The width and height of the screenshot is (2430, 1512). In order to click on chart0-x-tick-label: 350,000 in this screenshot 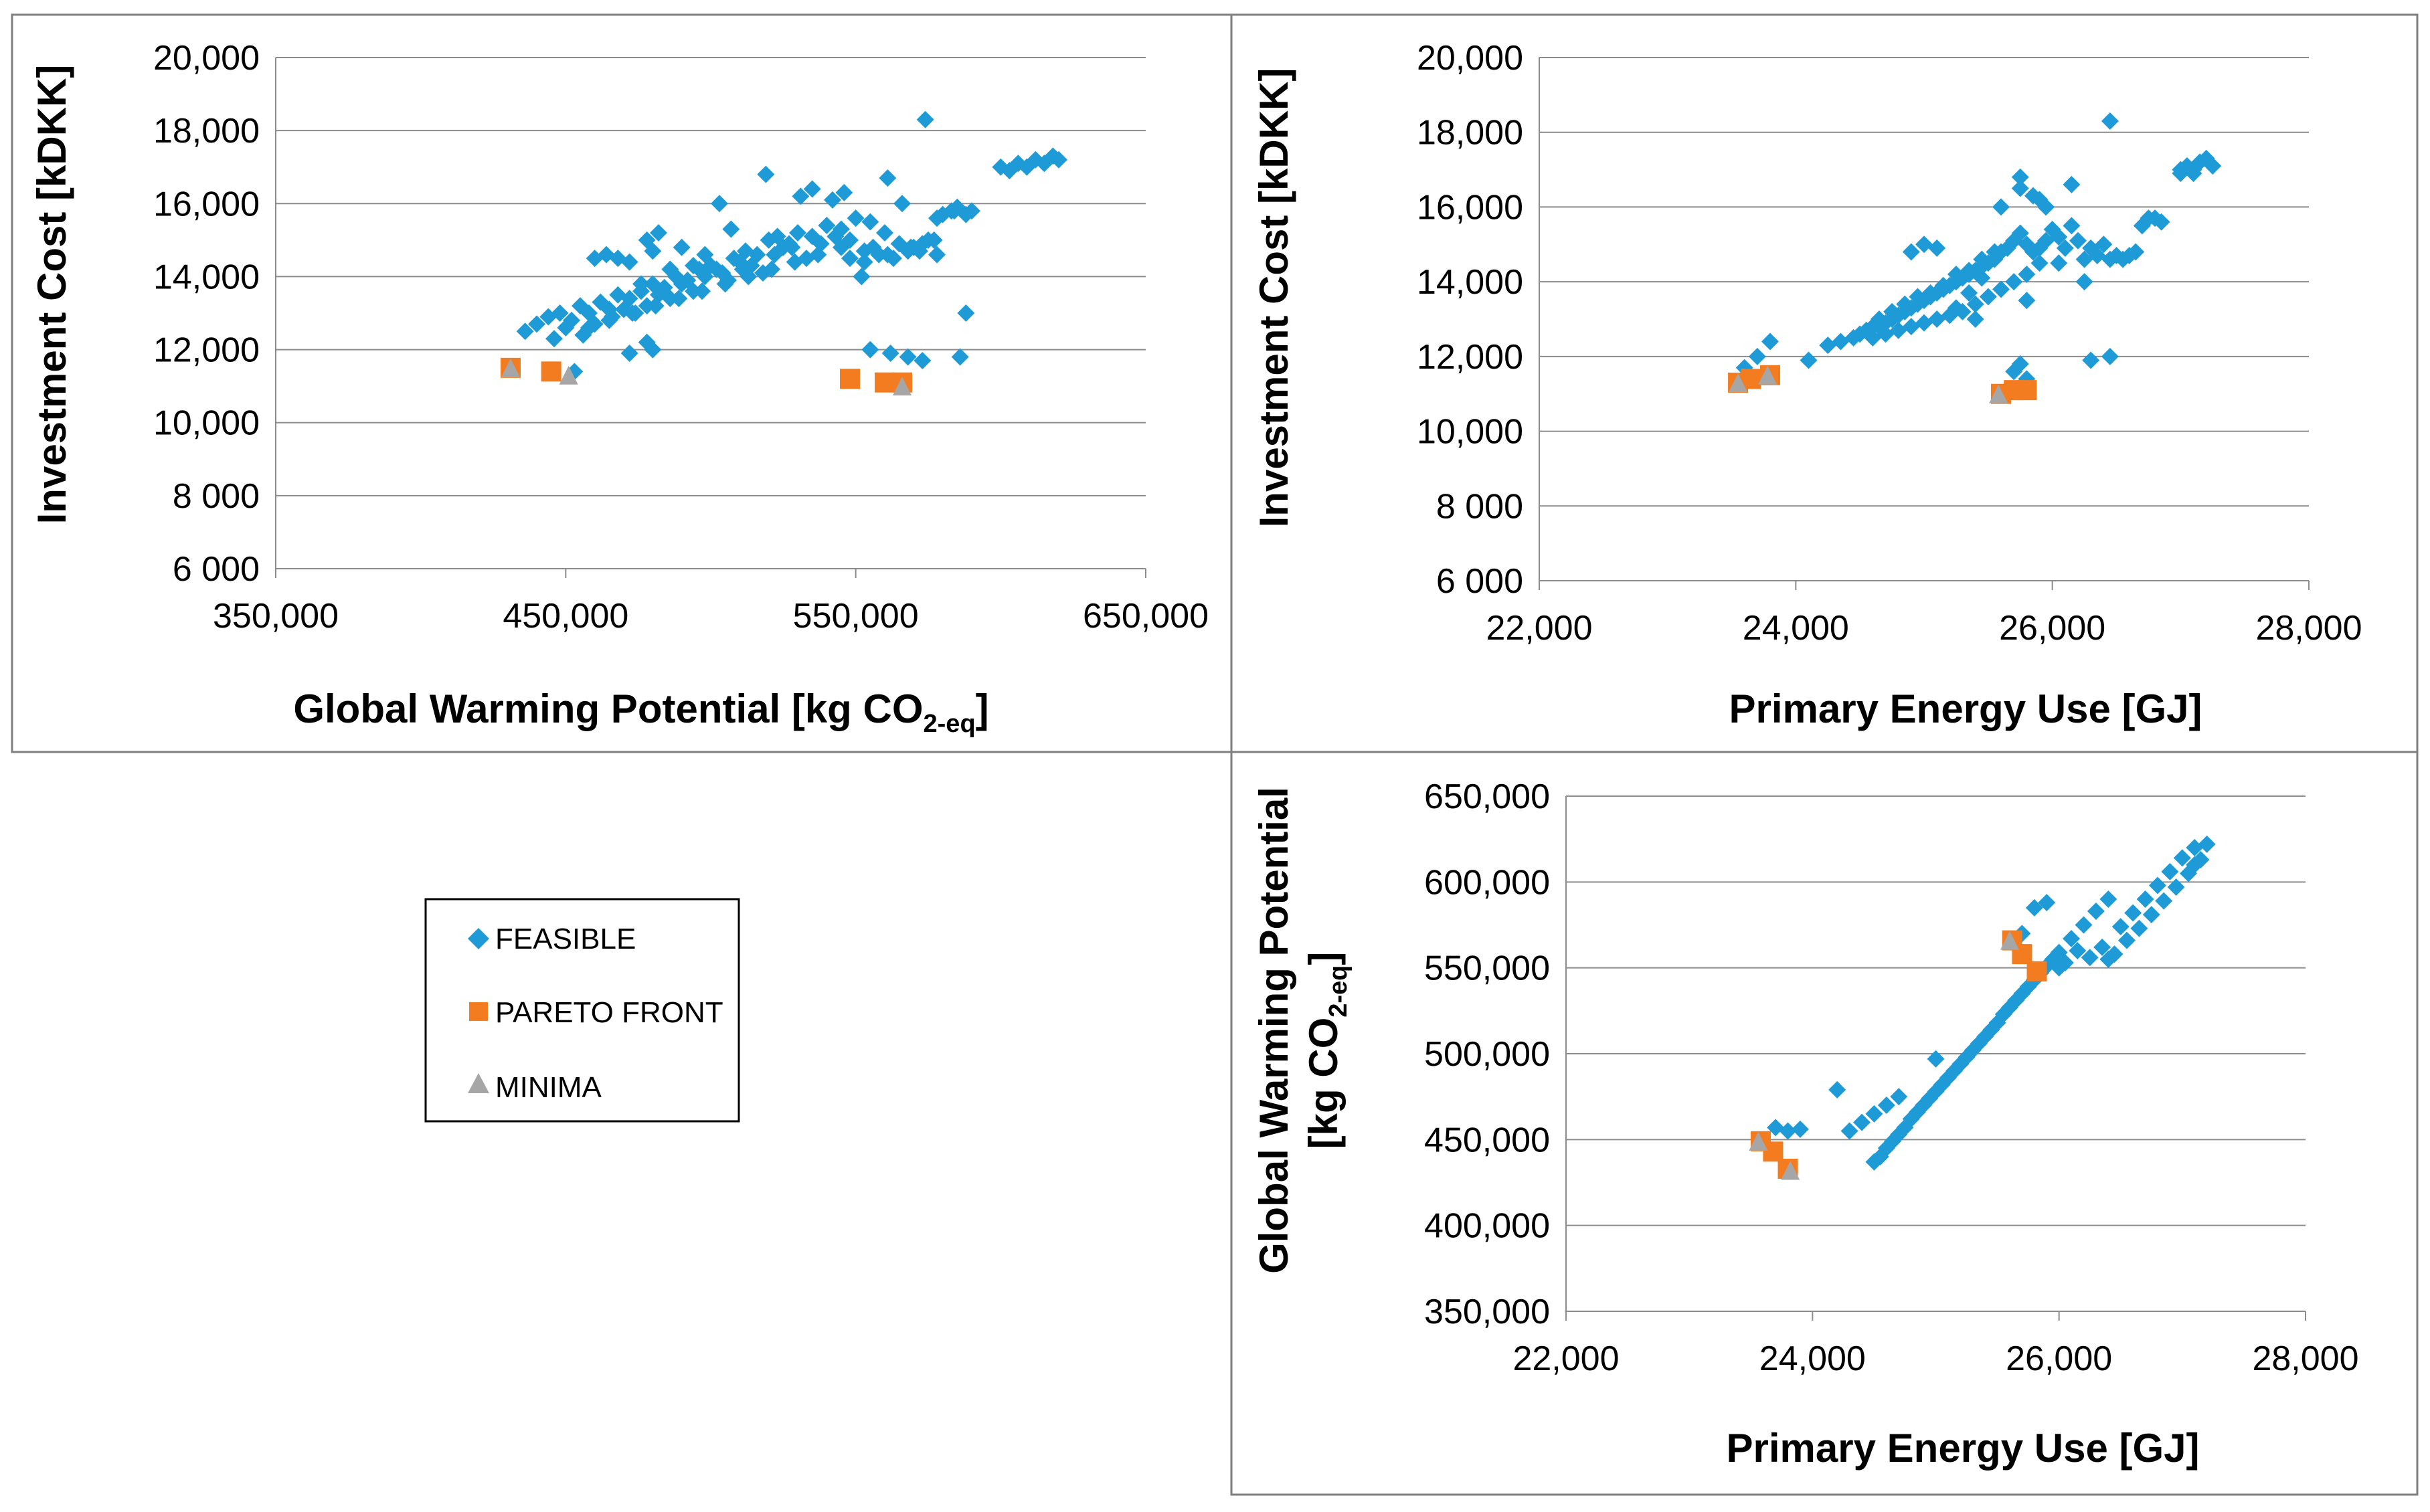, I will do `click(276, 616)`.